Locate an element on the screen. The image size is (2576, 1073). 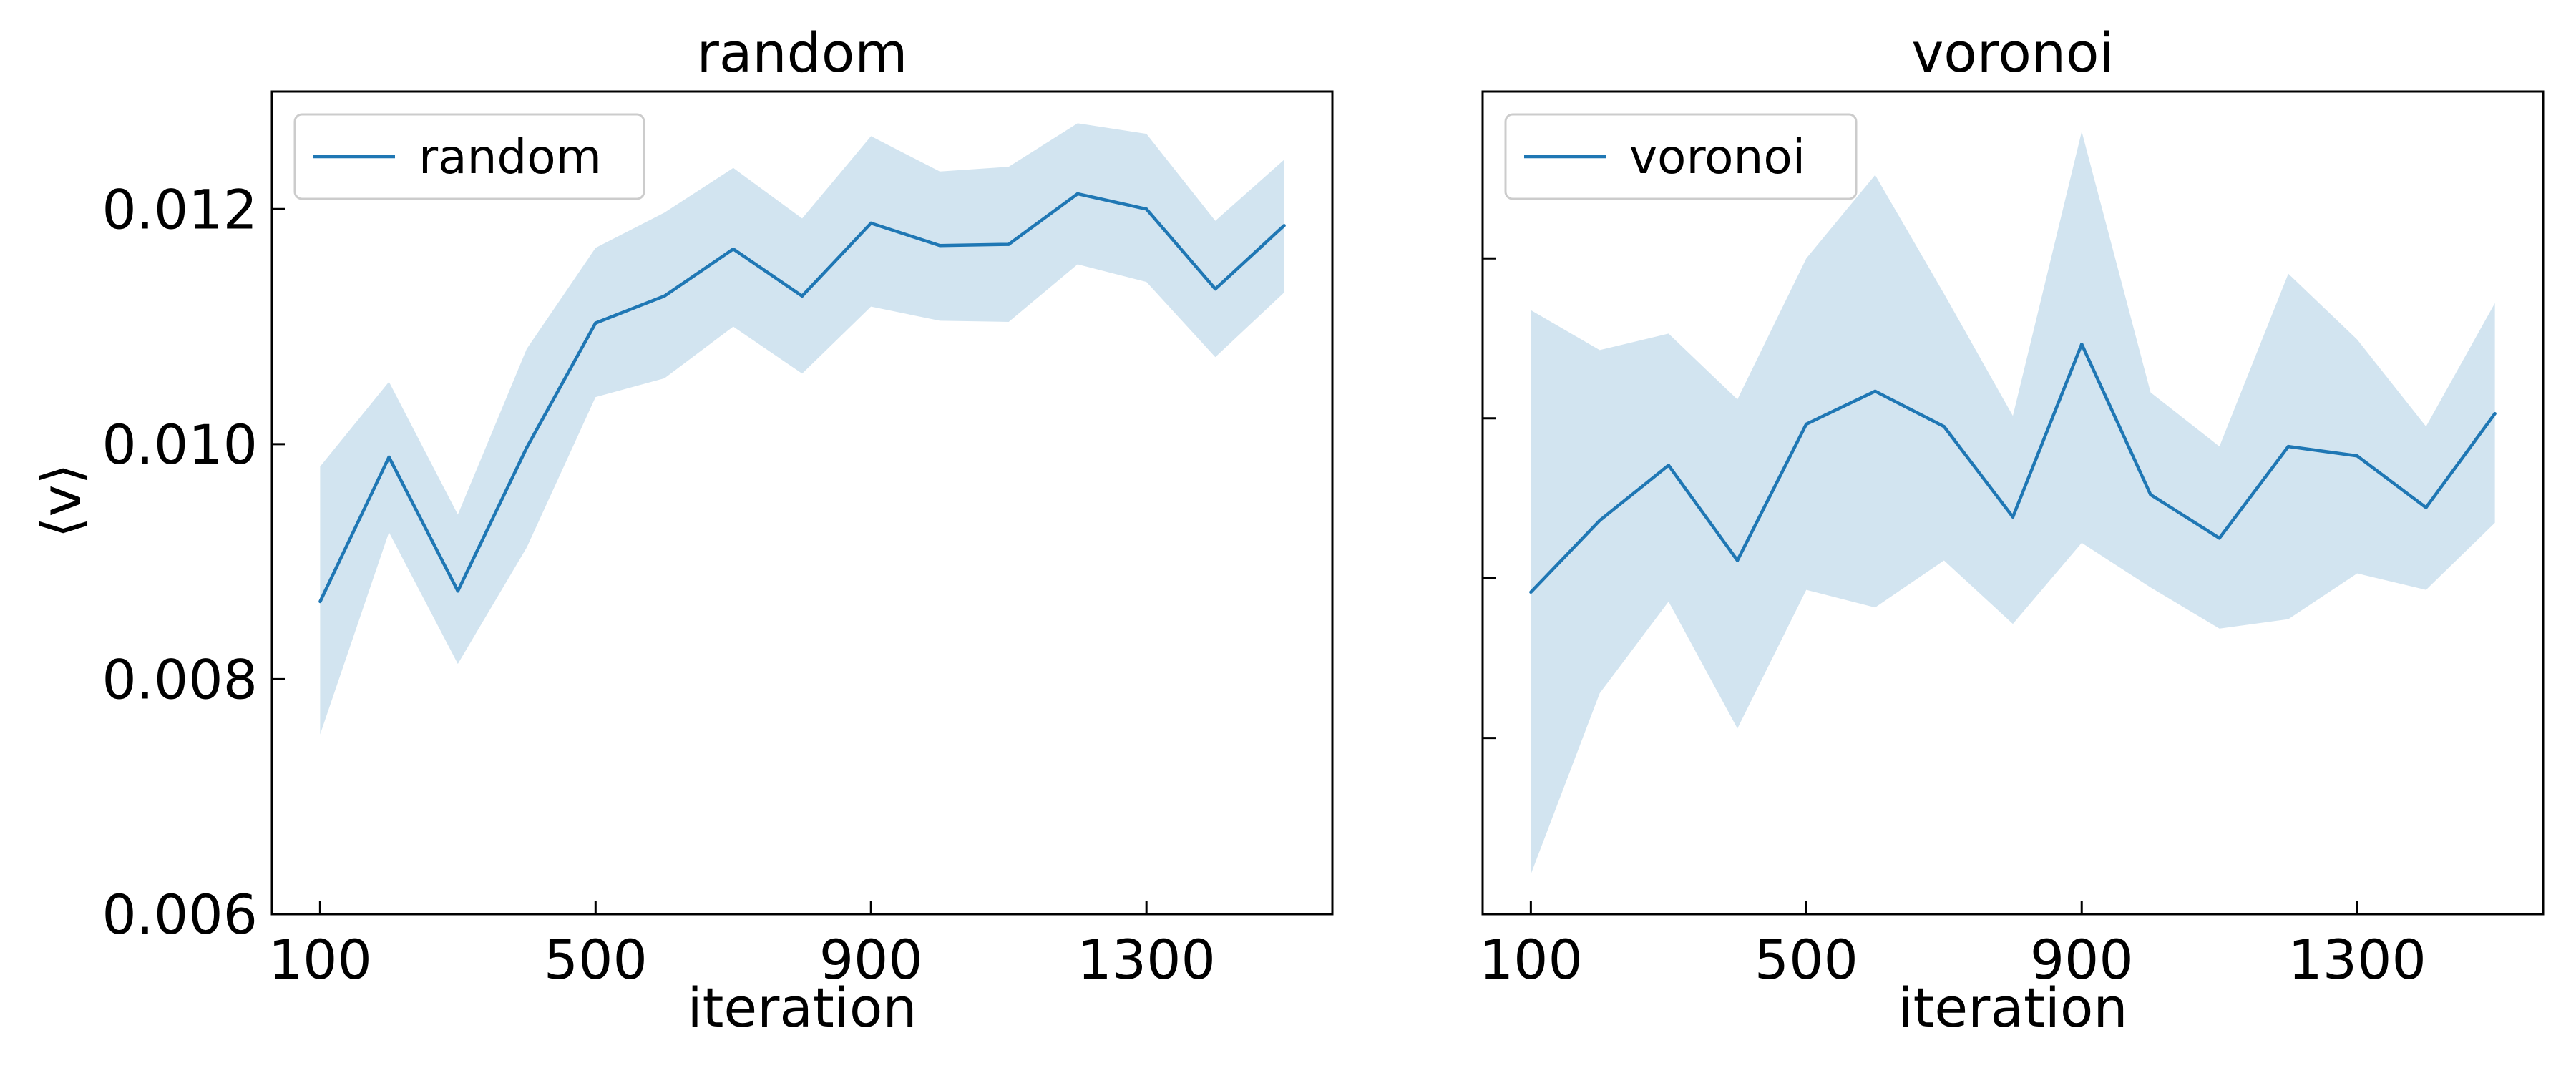
legend: voronoi is located at coordinates (1681, 156).